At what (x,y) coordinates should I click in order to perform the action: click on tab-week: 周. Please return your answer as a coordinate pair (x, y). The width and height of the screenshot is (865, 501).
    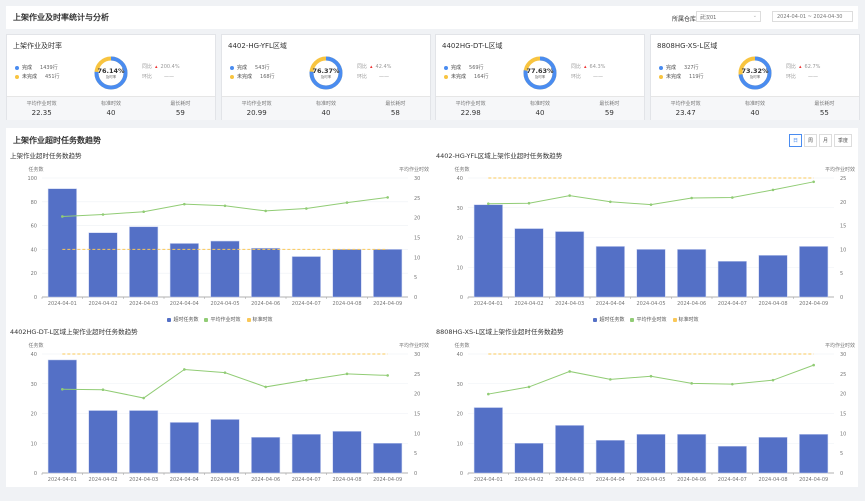
    Looking at the image, I should click on (810, 140).